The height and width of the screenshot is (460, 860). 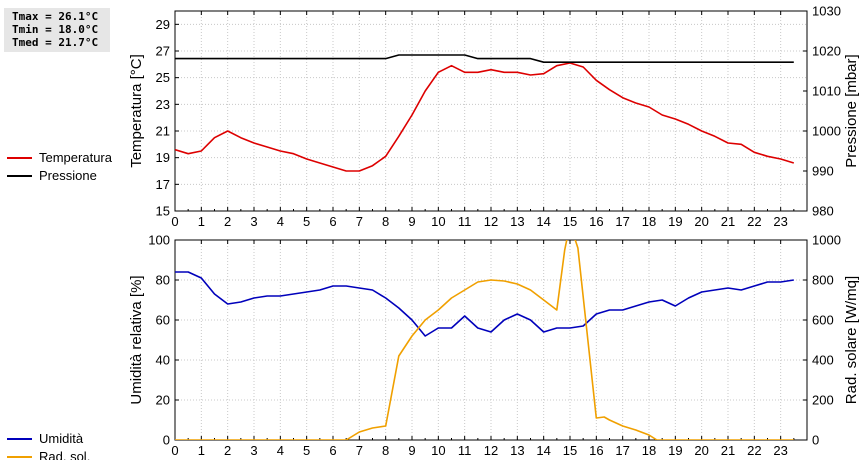 I want to click on y-tick-label: 40, so click(x=163, y=360).